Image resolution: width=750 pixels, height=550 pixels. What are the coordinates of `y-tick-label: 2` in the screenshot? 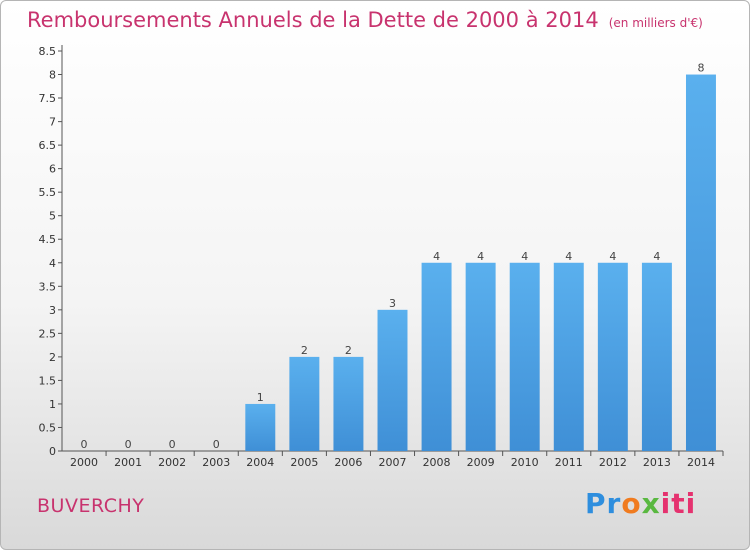 It's located at (52, 357).